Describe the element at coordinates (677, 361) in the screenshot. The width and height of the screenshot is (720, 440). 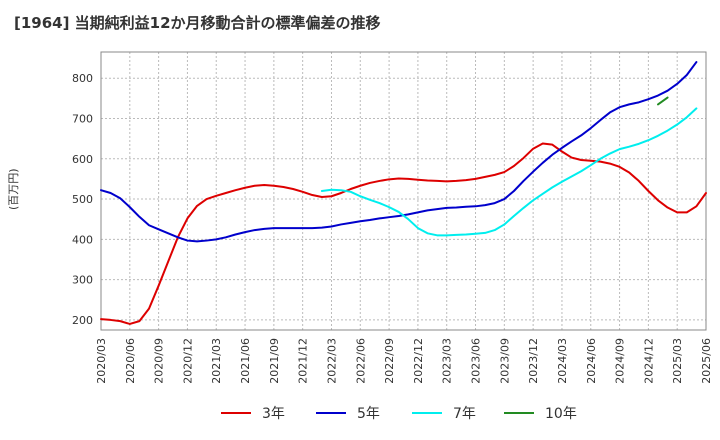
I see `x-tick-label: 2025/03` at that location.